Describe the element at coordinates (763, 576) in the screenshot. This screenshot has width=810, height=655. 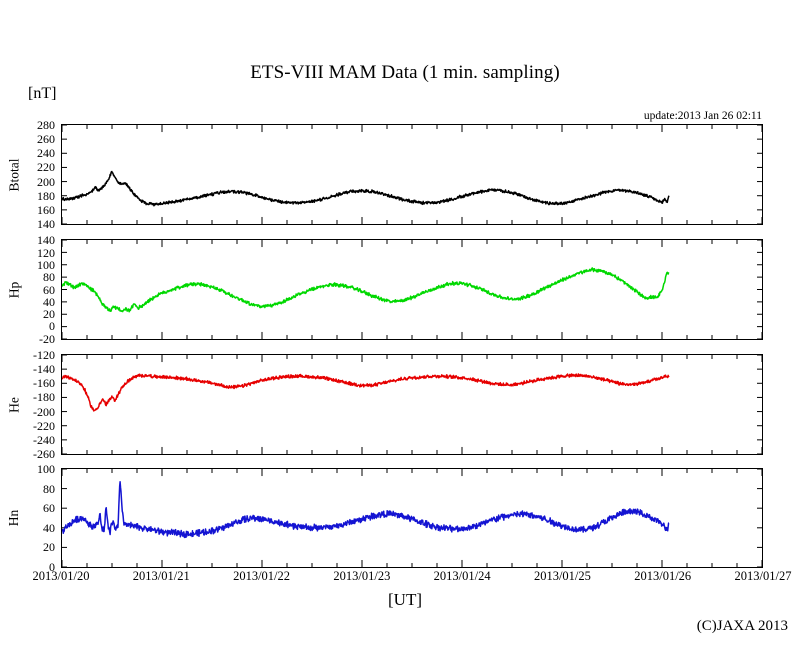
I see `x-tick-label: 2013/01/27` at that location.